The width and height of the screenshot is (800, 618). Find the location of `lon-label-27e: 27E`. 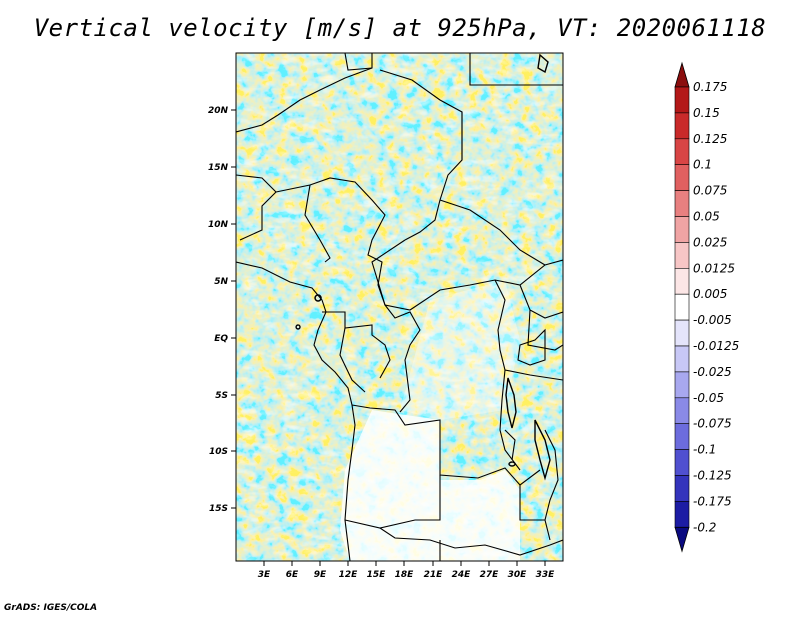

lon-label-27e: 27E is located at coordinates (490, 575).